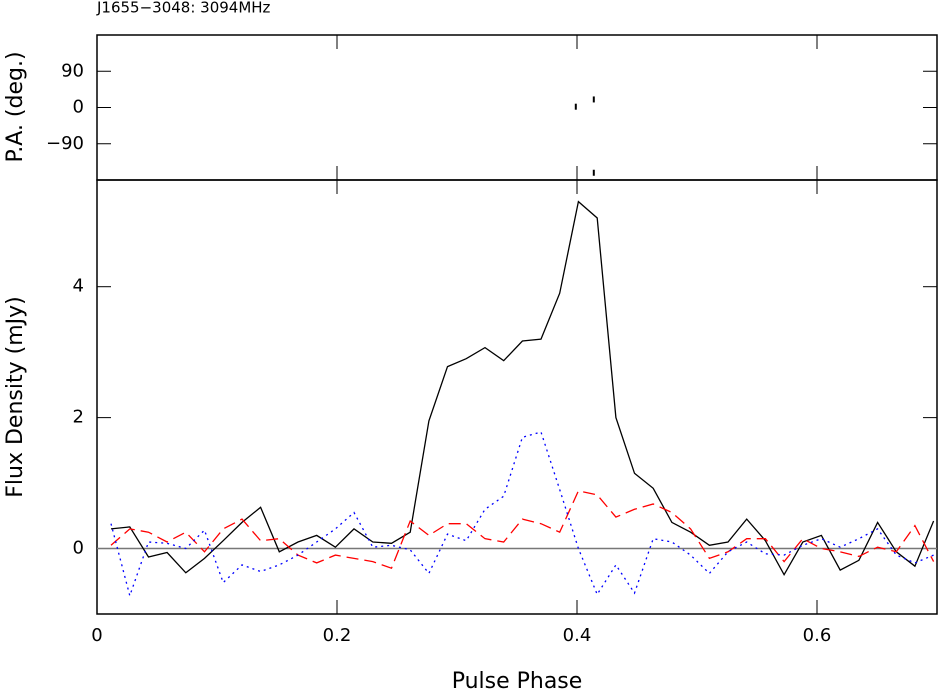 This screenshot has height=693, width=939. What do you see at coordinates (577, 635) in the screenshot?
I see `x-tick-label: 0.4` at bounding box center [577, 635].